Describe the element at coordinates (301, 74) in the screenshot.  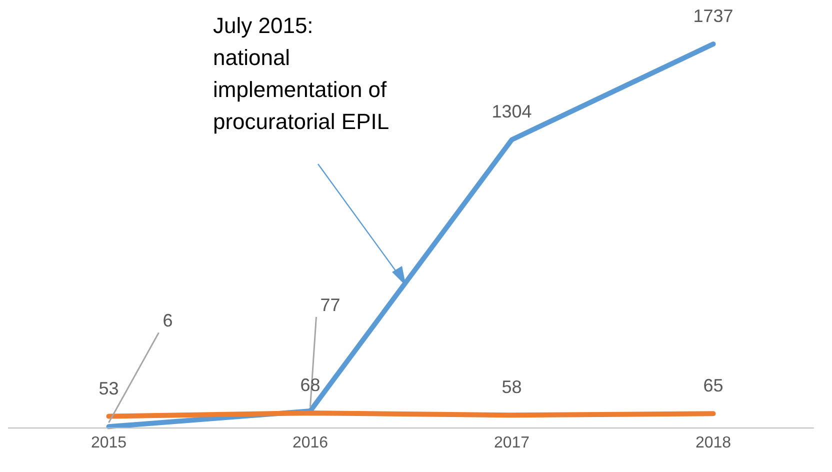
I see `annotation: July 2015: national implementation of procuratorial EPIL` at that location.